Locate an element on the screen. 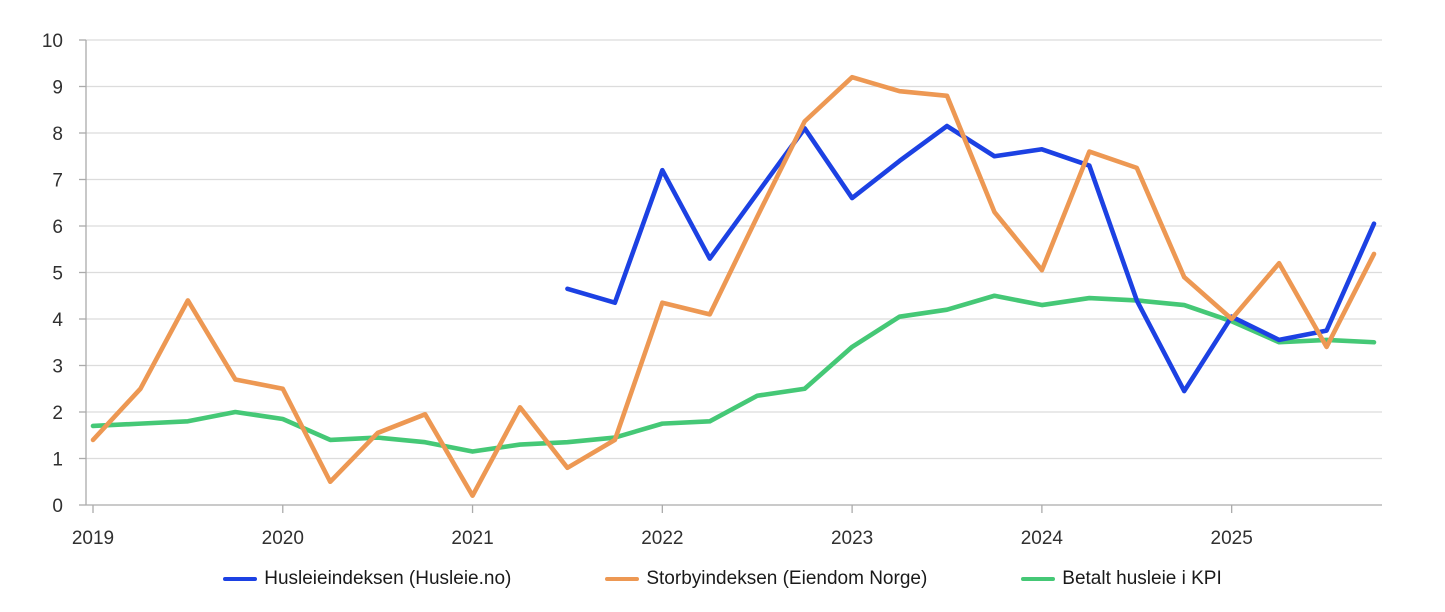 Image resolution: width=1445 pixels, height=612 pixels. y-axis-label-5: 5 is located at coordinates (57, 274).